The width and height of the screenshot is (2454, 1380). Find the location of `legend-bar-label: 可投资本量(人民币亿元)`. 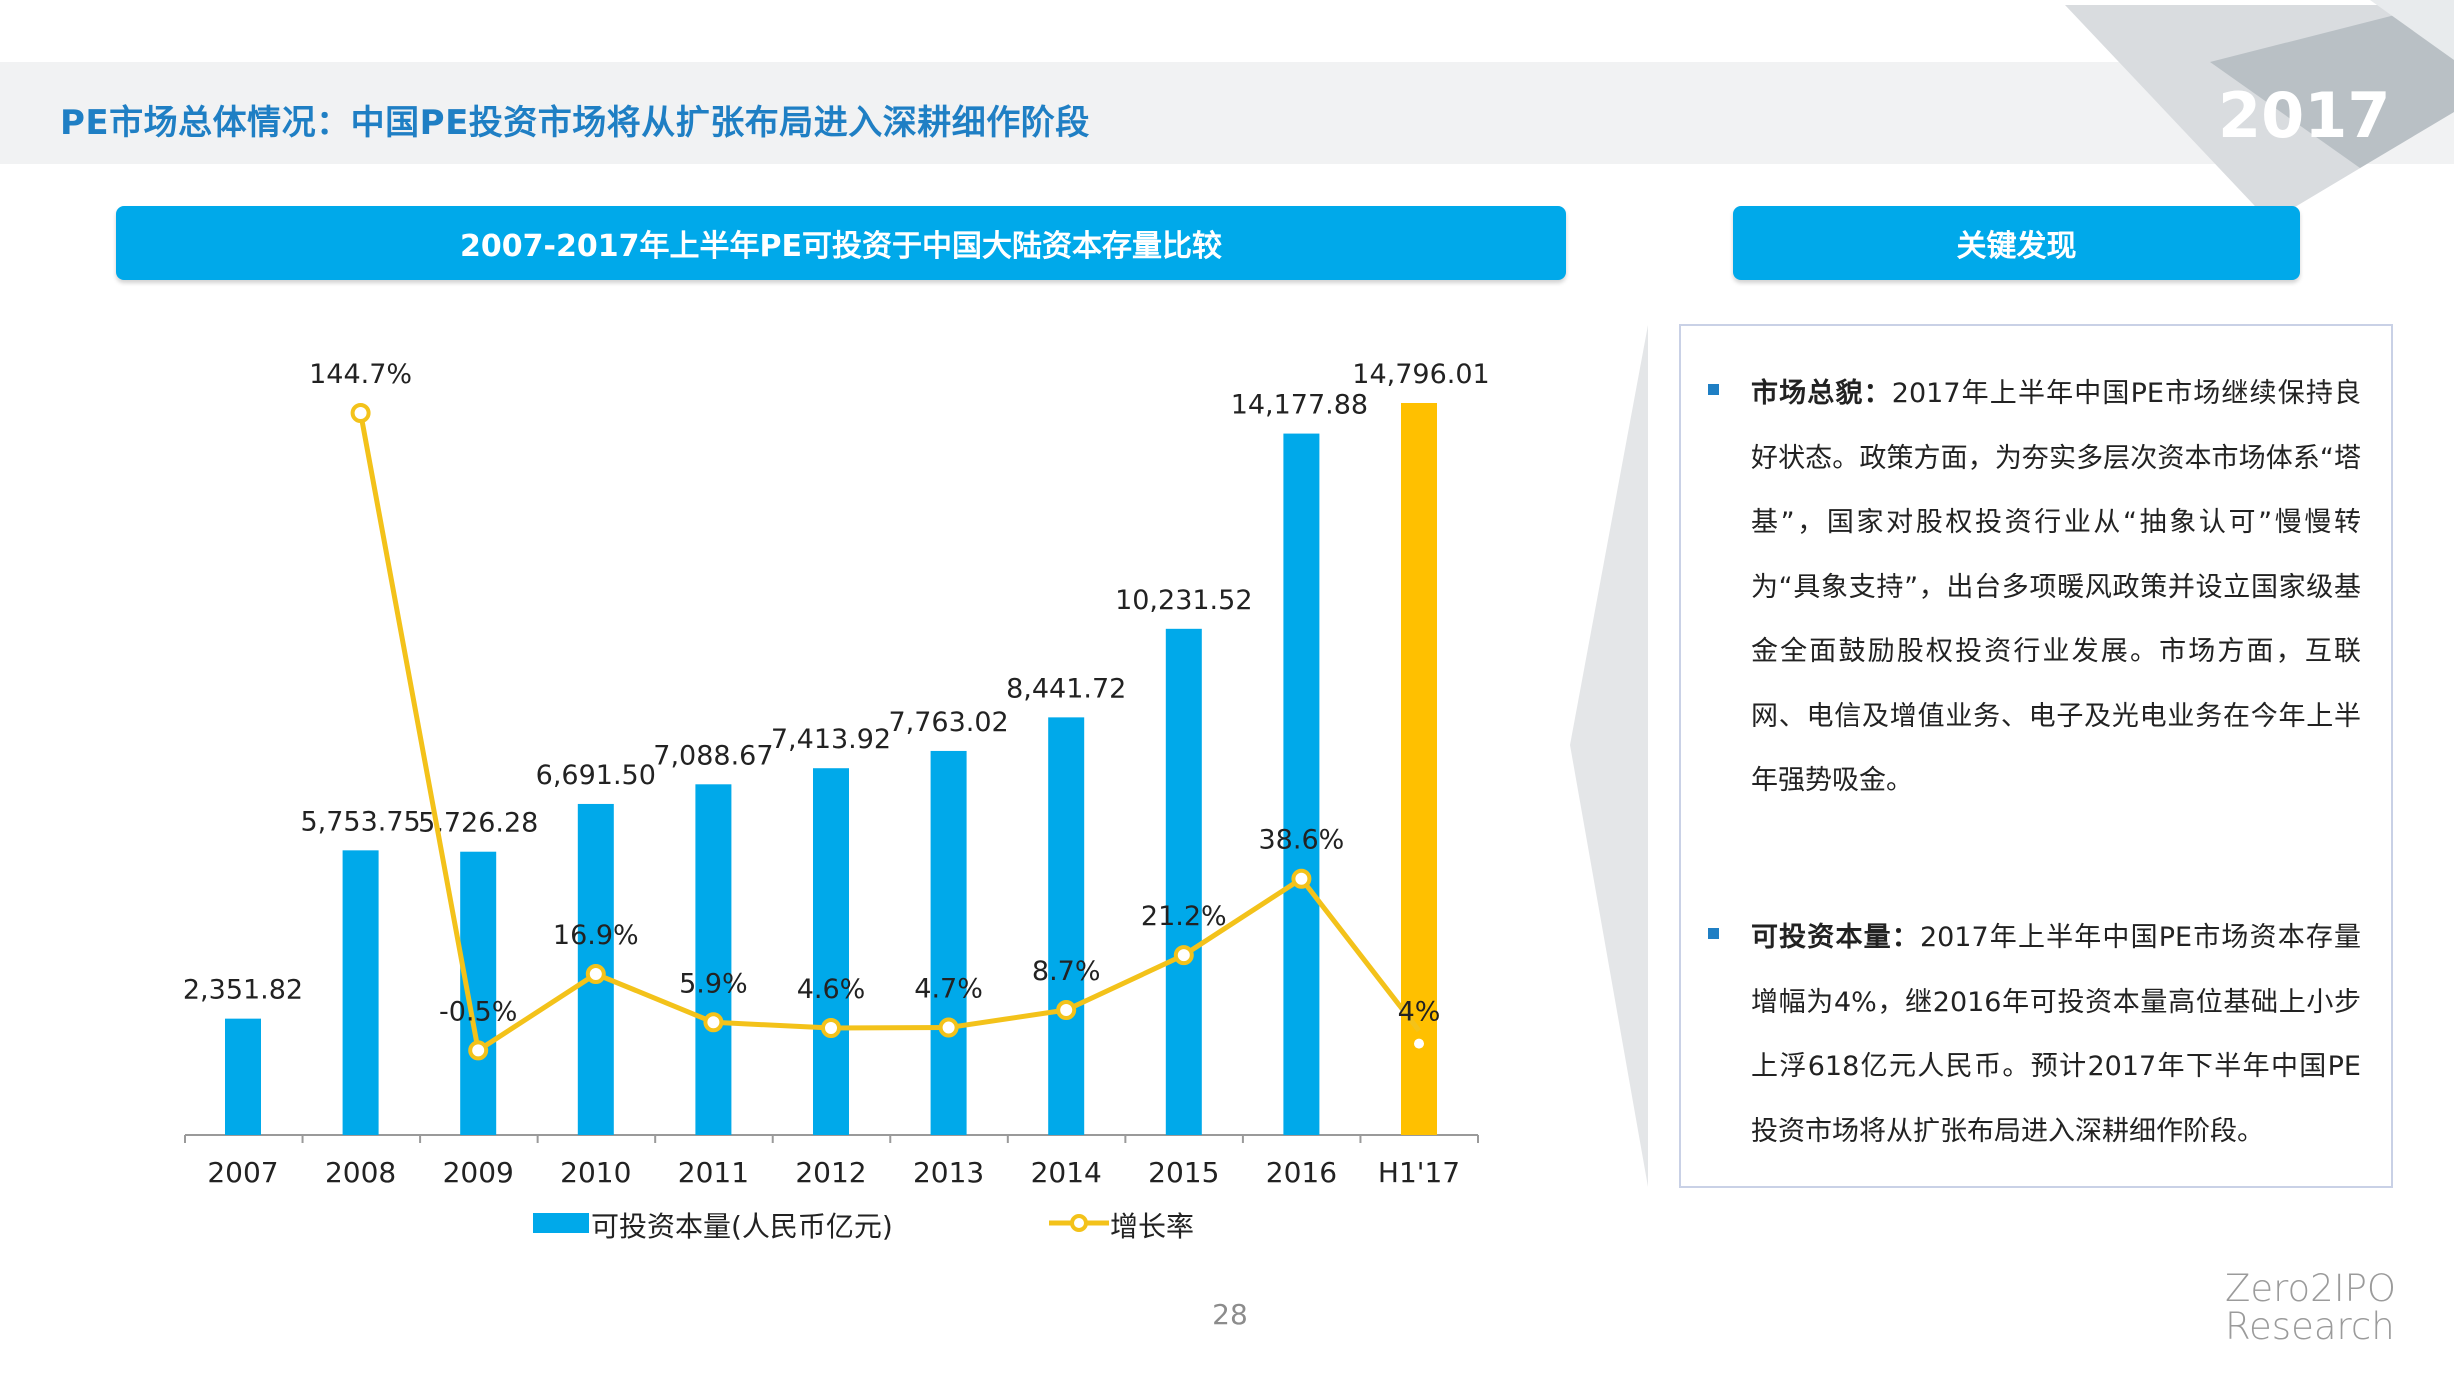

legend-bar-label: 可投资本量(人民币亿元) is located at coordinates (742, 1226).